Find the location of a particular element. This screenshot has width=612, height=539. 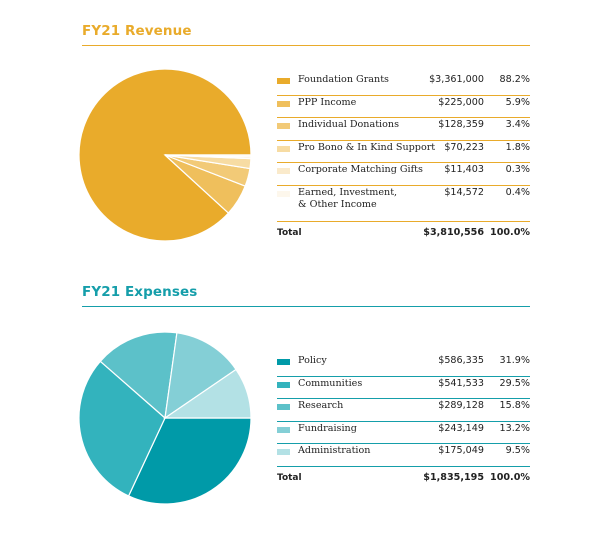

expenses-title: FY21 Expenses is located at coordinates (140, 292).